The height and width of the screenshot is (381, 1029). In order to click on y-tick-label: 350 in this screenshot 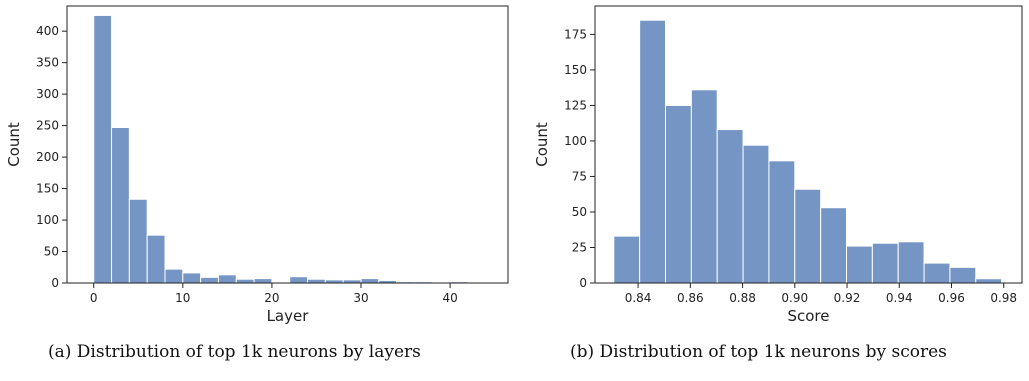, I will do `click(47, 63)`.